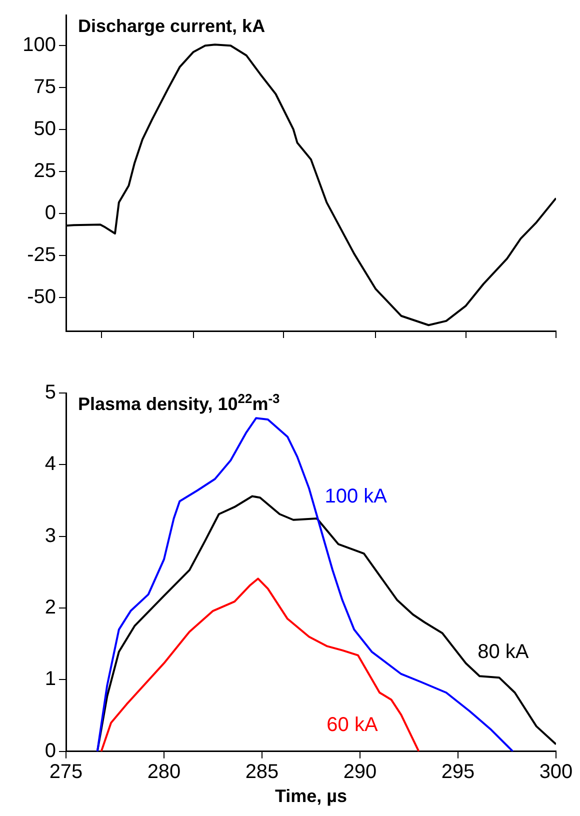 This screenshot has width=580, height=816. What do you see at coordinates (41, 255) in the screenshot?
I see `y-tick-label: -25` at bounding box center [41, 255].